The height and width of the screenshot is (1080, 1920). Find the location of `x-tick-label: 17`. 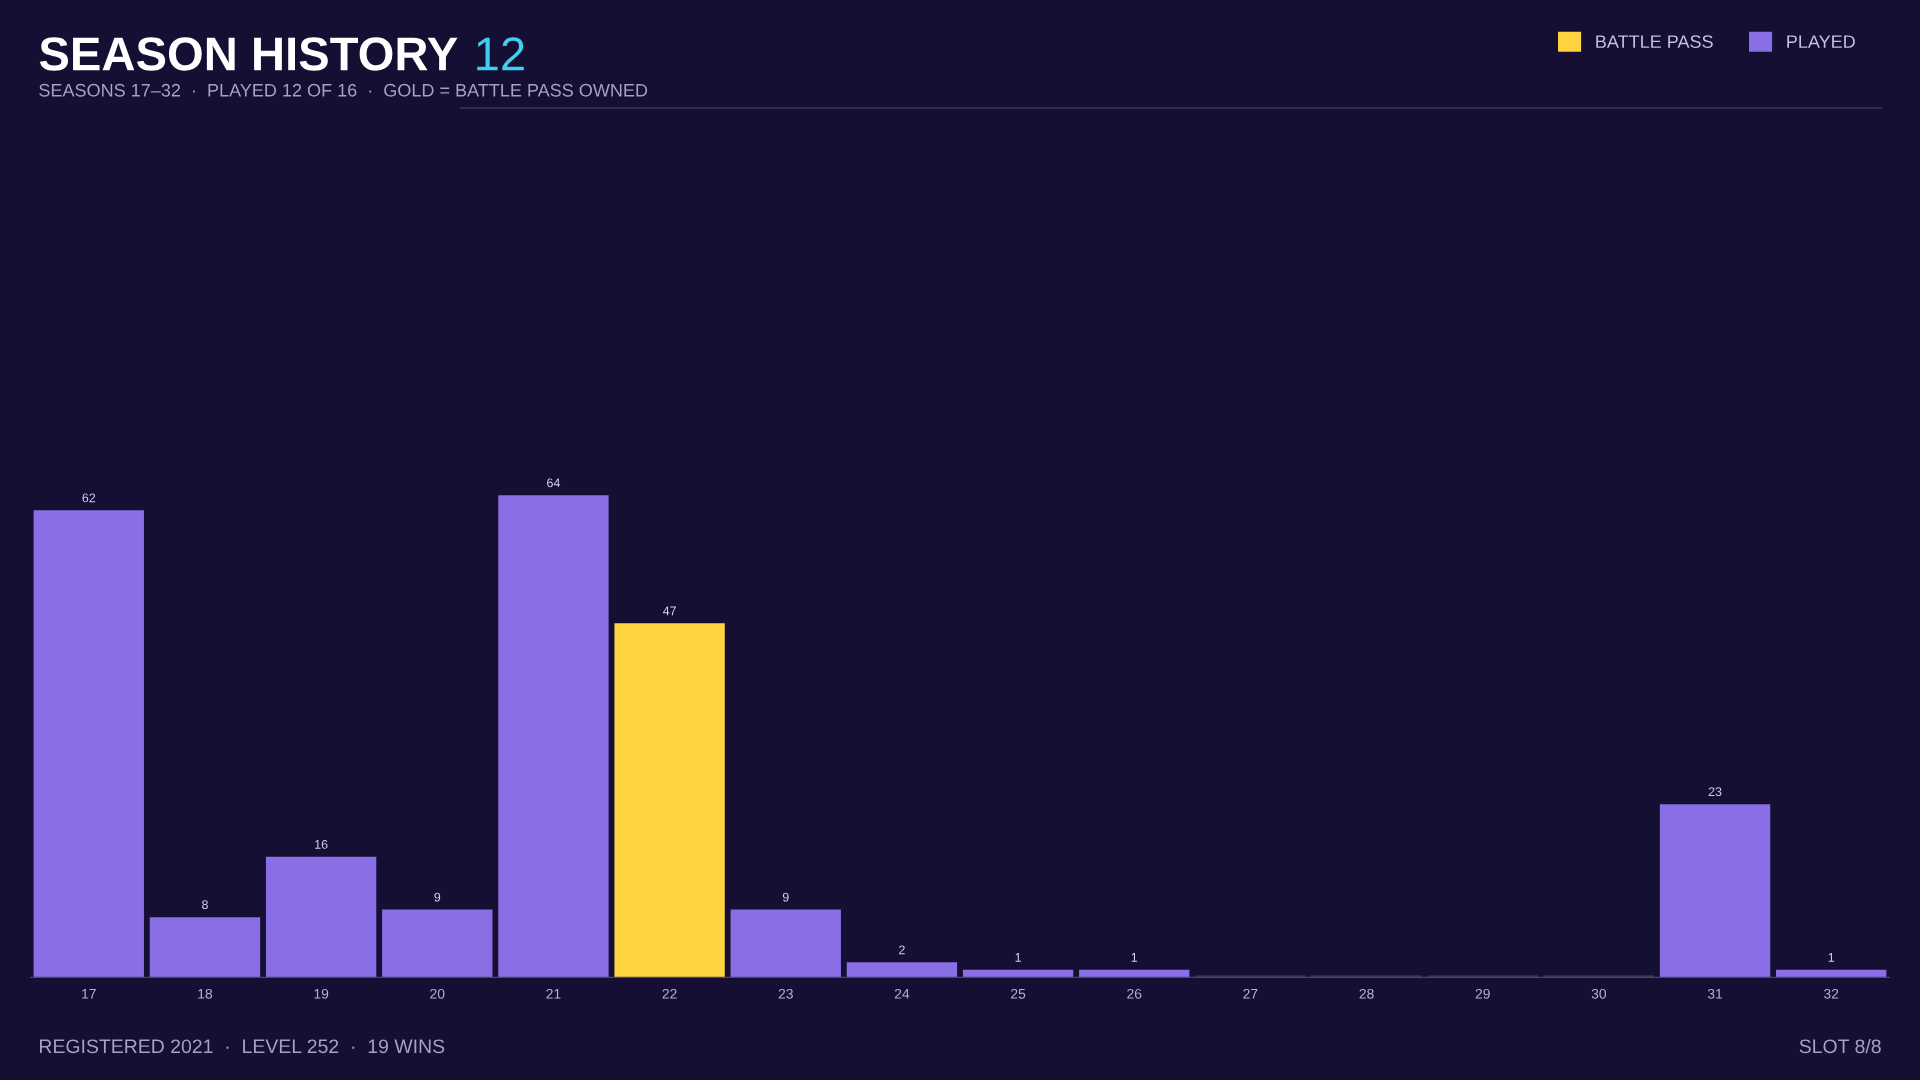

x-tick-label: 17 is located at coordinates (89, 994).